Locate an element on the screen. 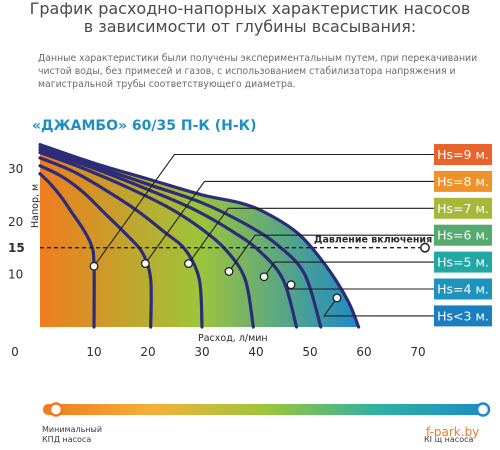 This screenshot has width=500, height=450. efficiency-min-label-line-1: Минимальный is located at coordinates (72, 429).